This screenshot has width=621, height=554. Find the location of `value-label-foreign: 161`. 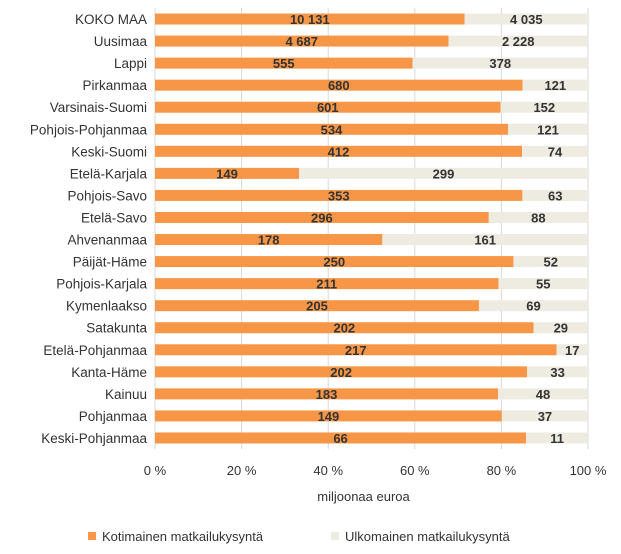

value-label-foreign: 161 is located at coordinates (485, 240).